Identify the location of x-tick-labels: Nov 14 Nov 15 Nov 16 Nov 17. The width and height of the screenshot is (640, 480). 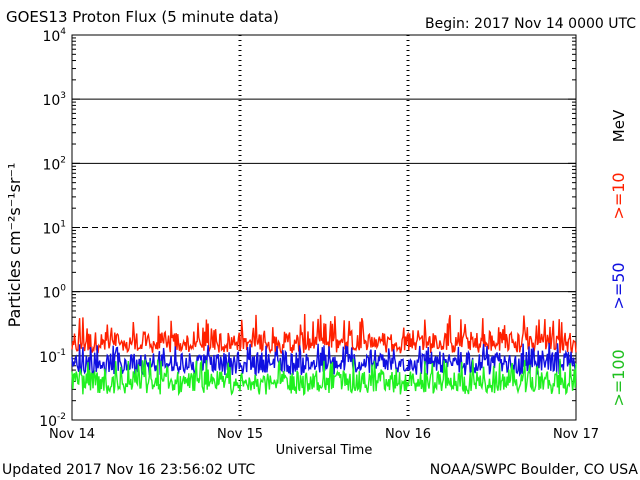
(324, 434).